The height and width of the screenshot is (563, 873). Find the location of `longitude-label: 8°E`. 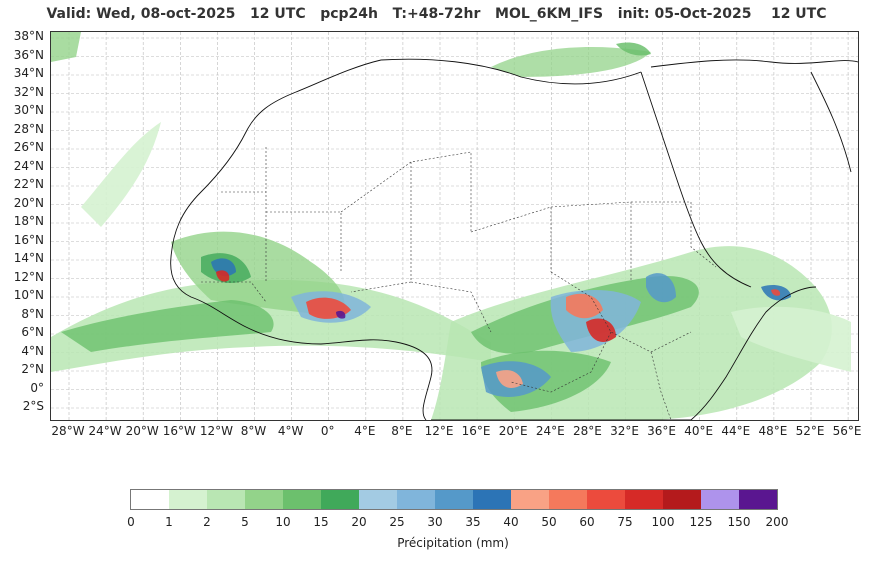

longitude-label: 8°E is located at coordinates (402, 431).